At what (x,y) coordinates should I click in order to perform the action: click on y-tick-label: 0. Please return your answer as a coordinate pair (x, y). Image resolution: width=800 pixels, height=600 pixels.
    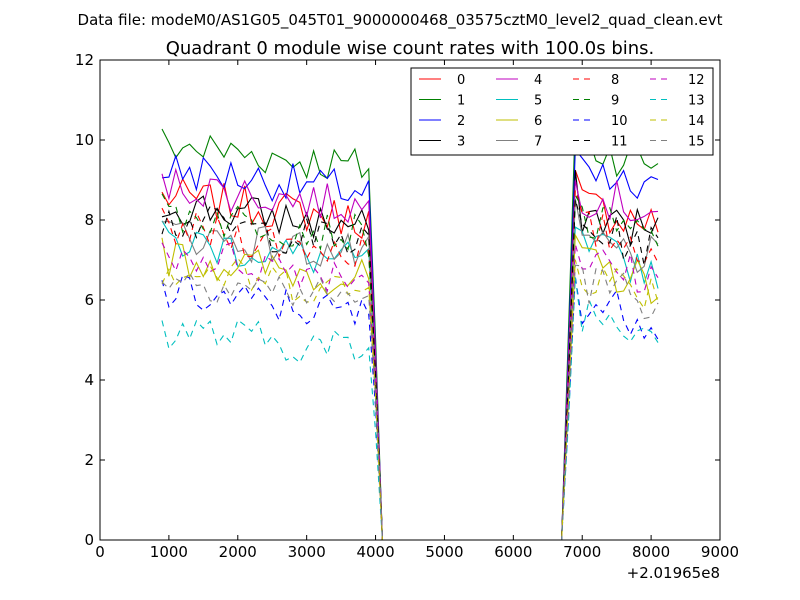
    Looking at the image, I should click on (89, 540).